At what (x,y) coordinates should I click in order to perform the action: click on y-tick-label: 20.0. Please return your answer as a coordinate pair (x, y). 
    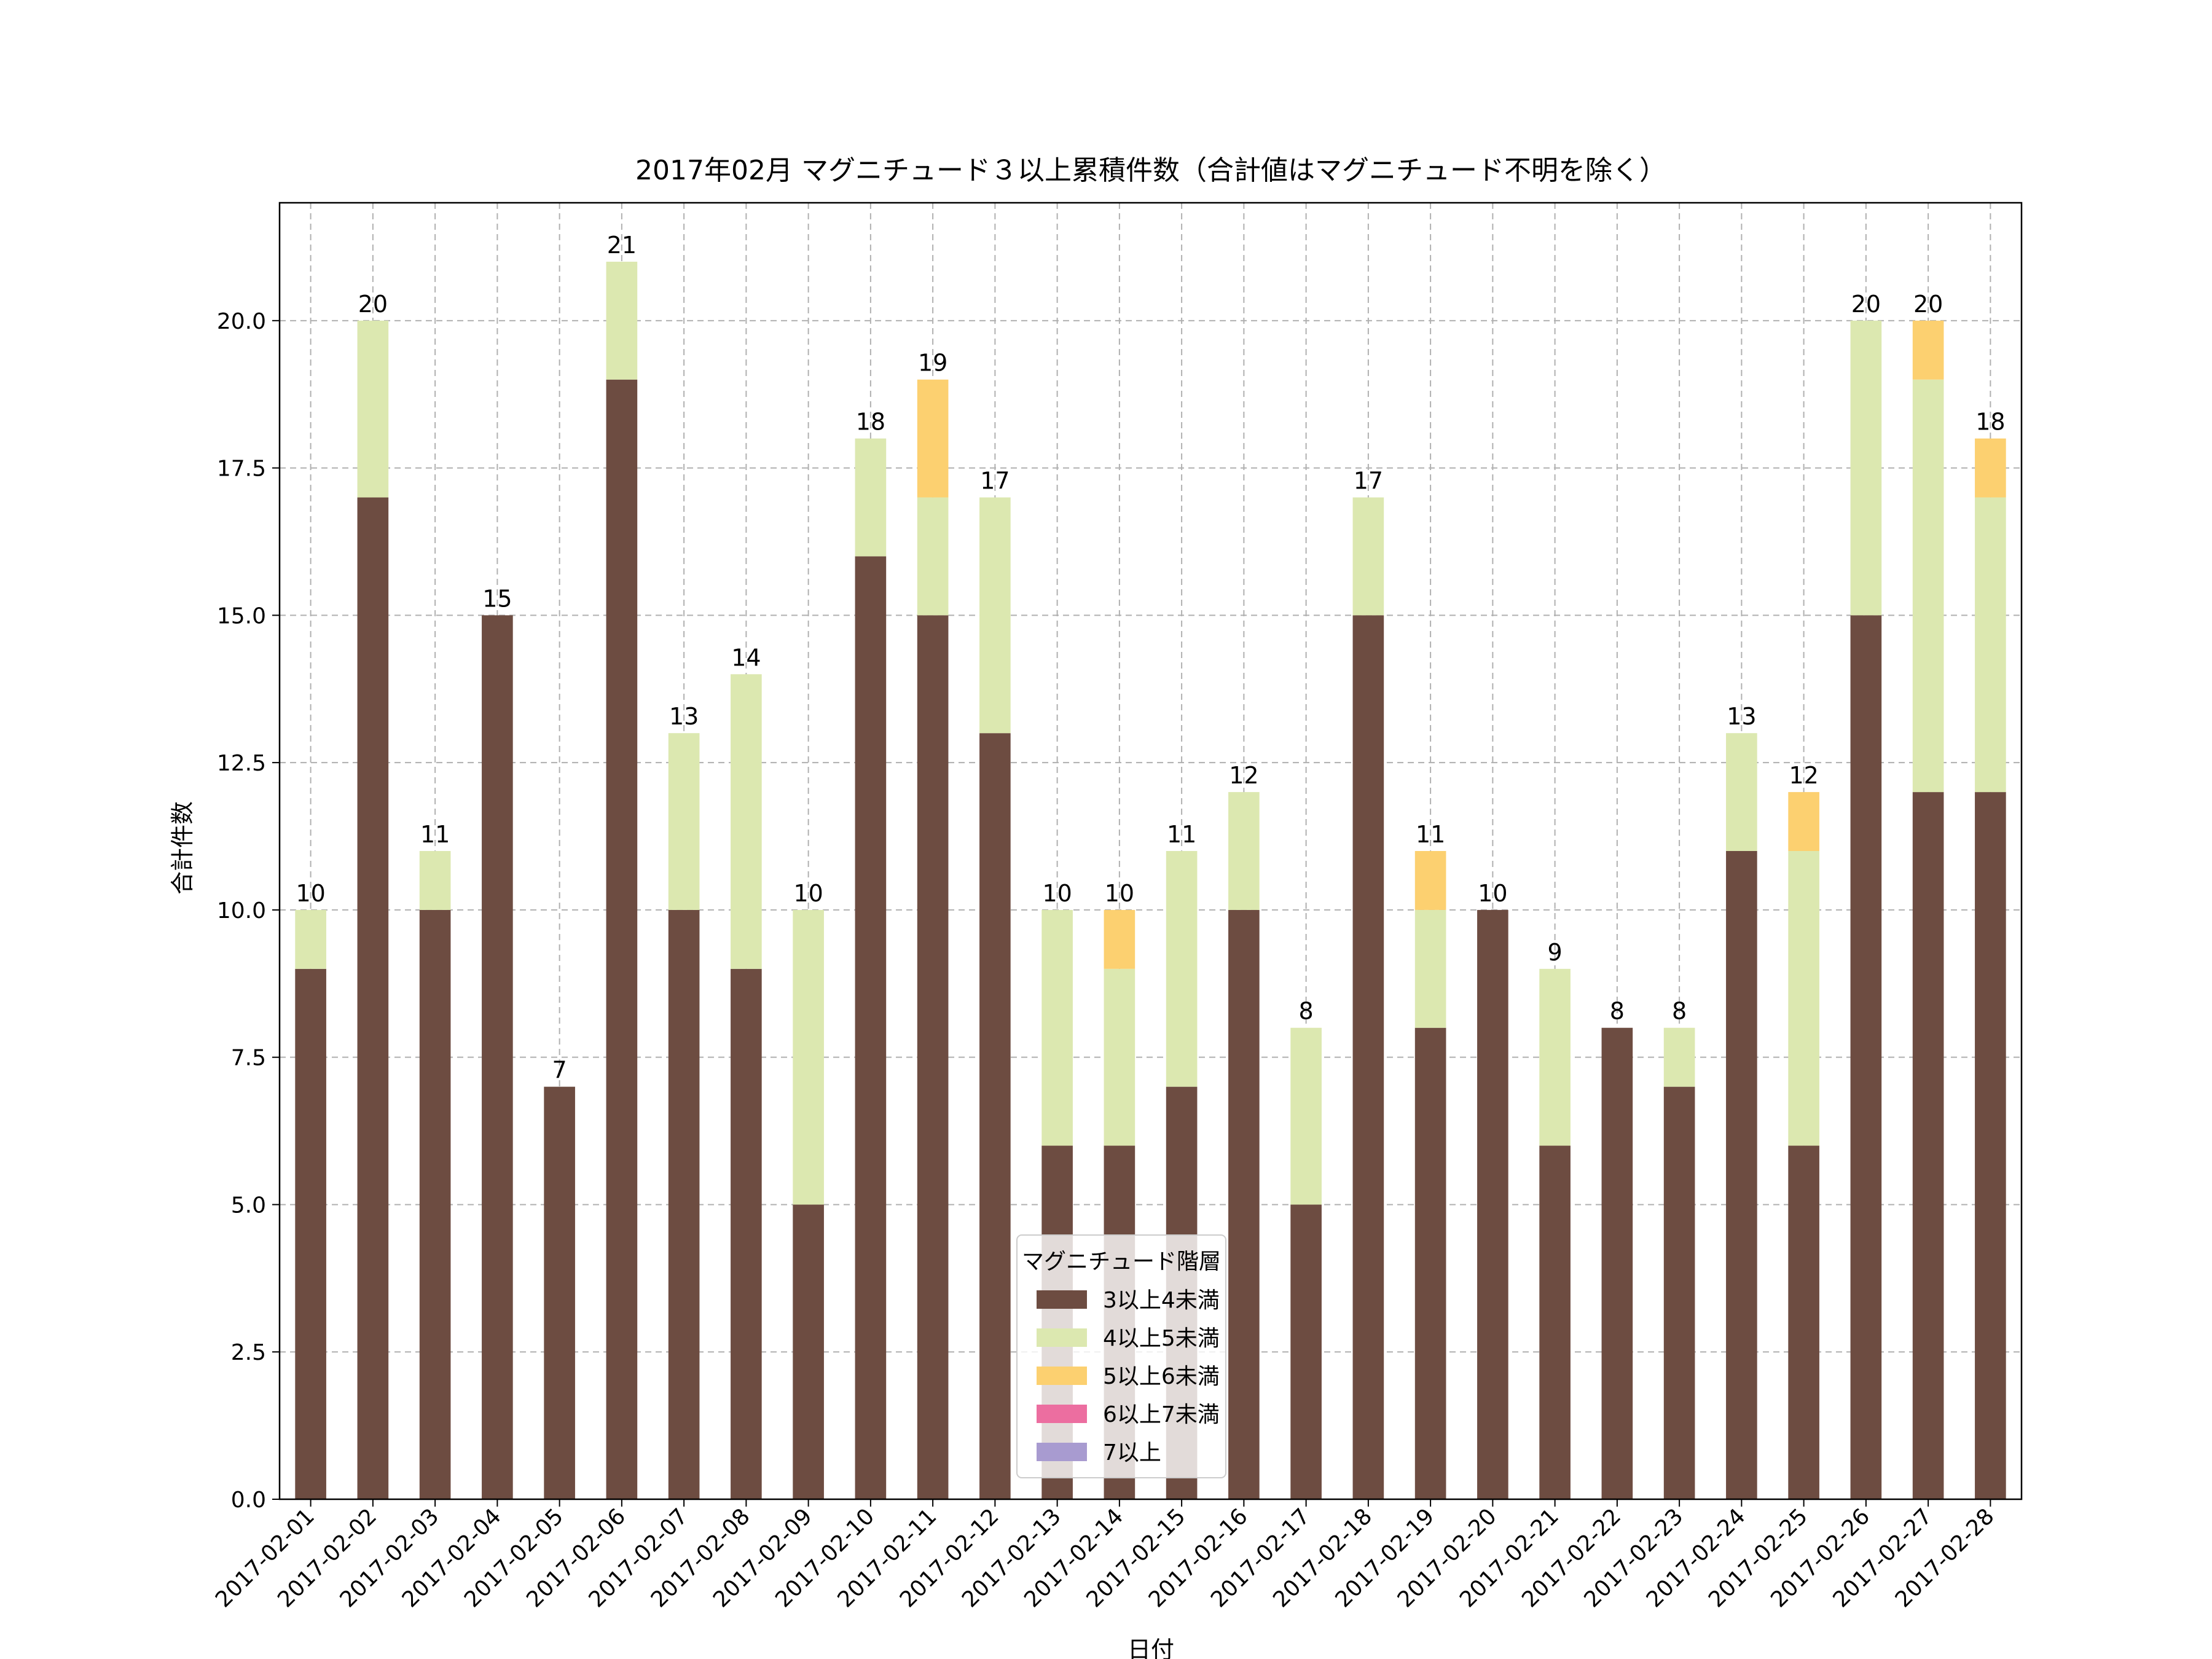
    Looking at the image, I should click on (241, 321).